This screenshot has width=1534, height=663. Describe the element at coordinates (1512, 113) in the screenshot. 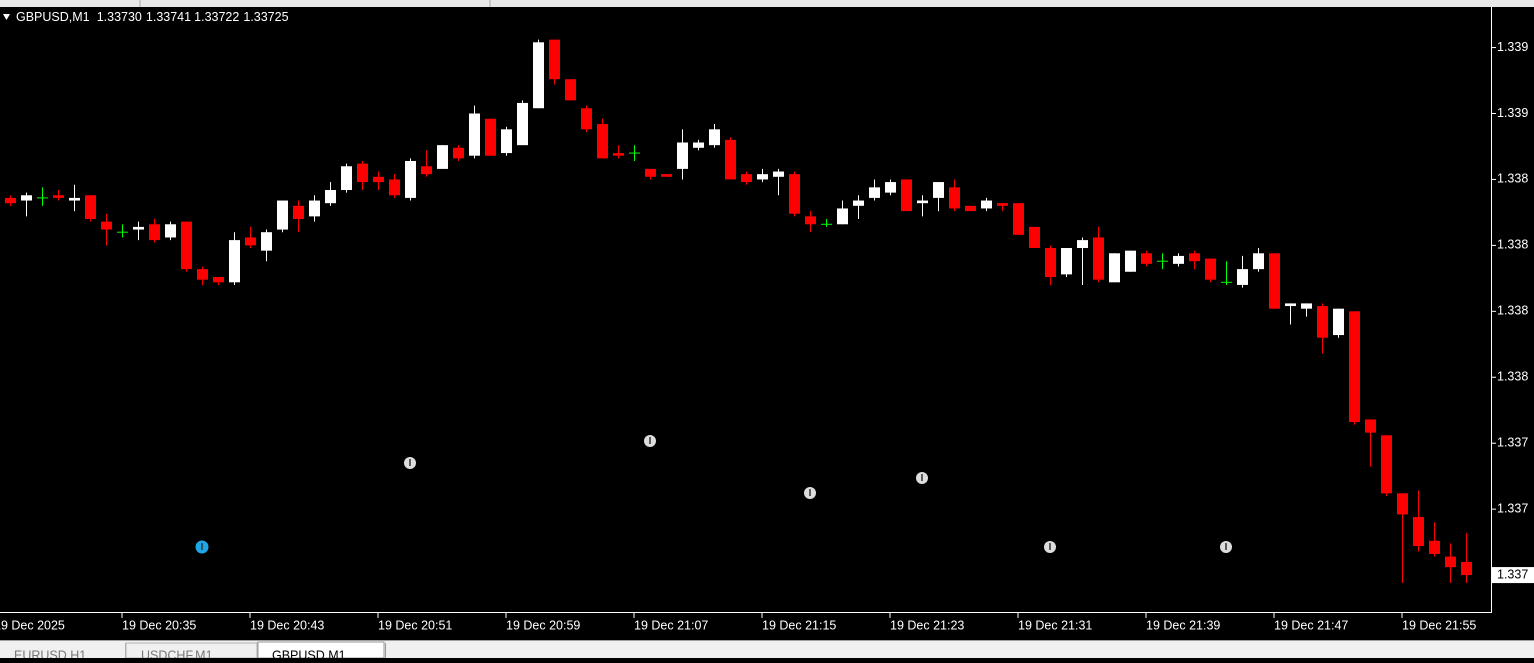

I see `y-tick-label: 1.339` at that location.